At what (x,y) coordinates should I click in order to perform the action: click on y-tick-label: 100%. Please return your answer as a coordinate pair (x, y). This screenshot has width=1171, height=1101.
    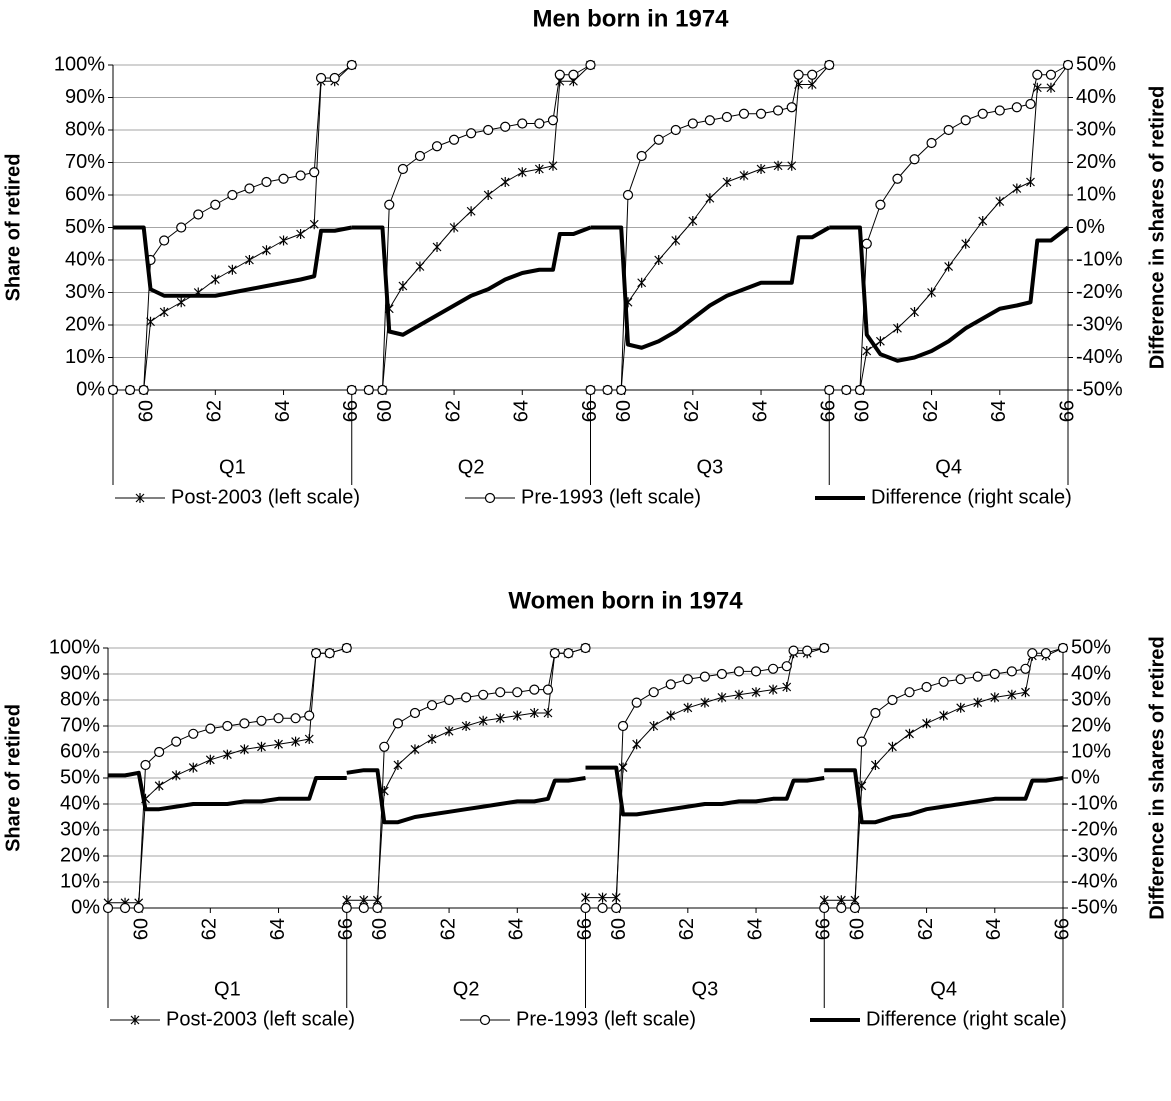
    Looking at the image, I should click on (74, 647).